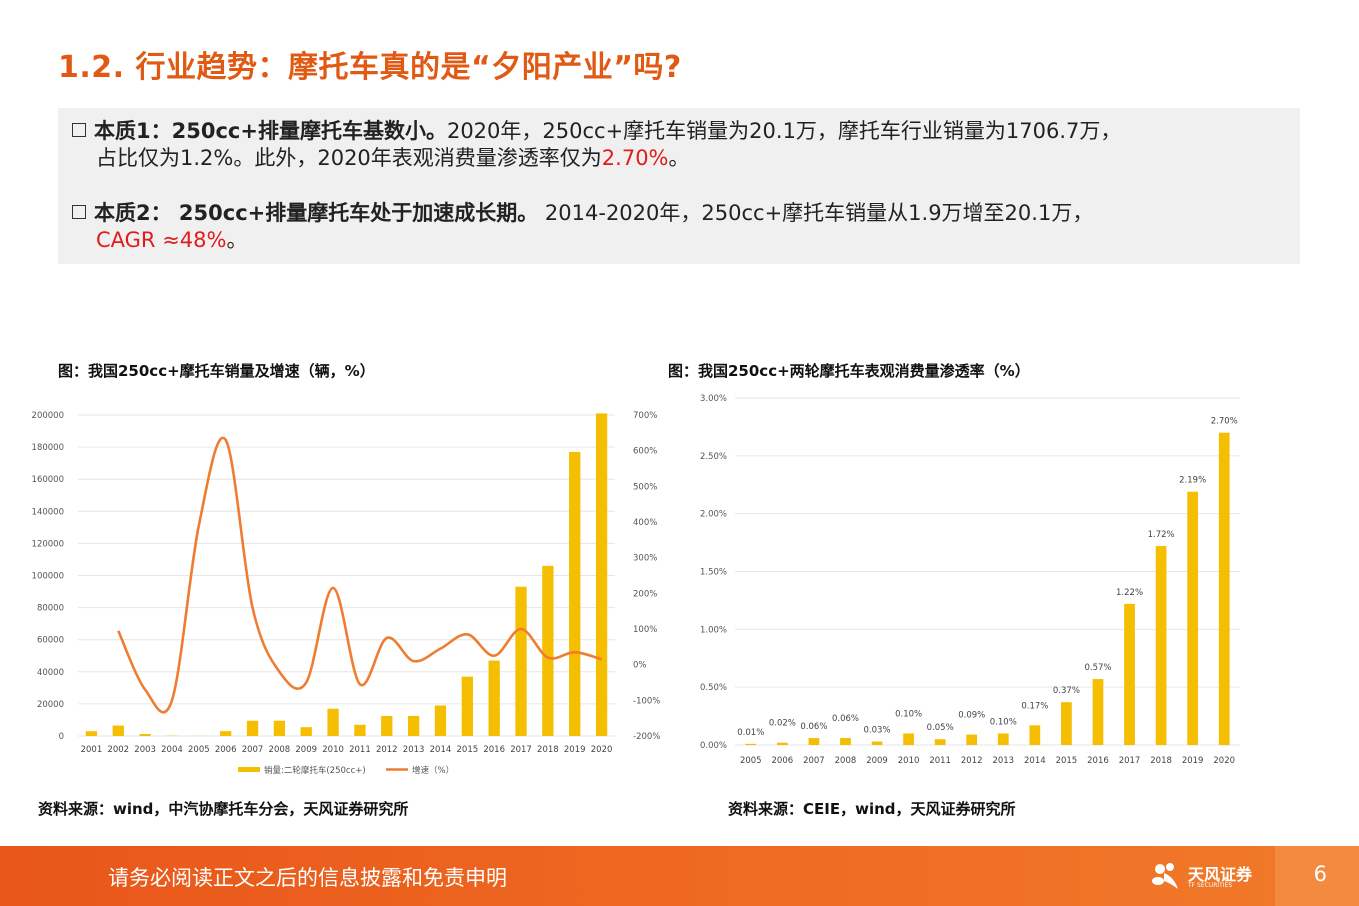  Describe the element at coordinates (50, 673) in the screenshot. I see `y-tick-label: 40000` at that location.